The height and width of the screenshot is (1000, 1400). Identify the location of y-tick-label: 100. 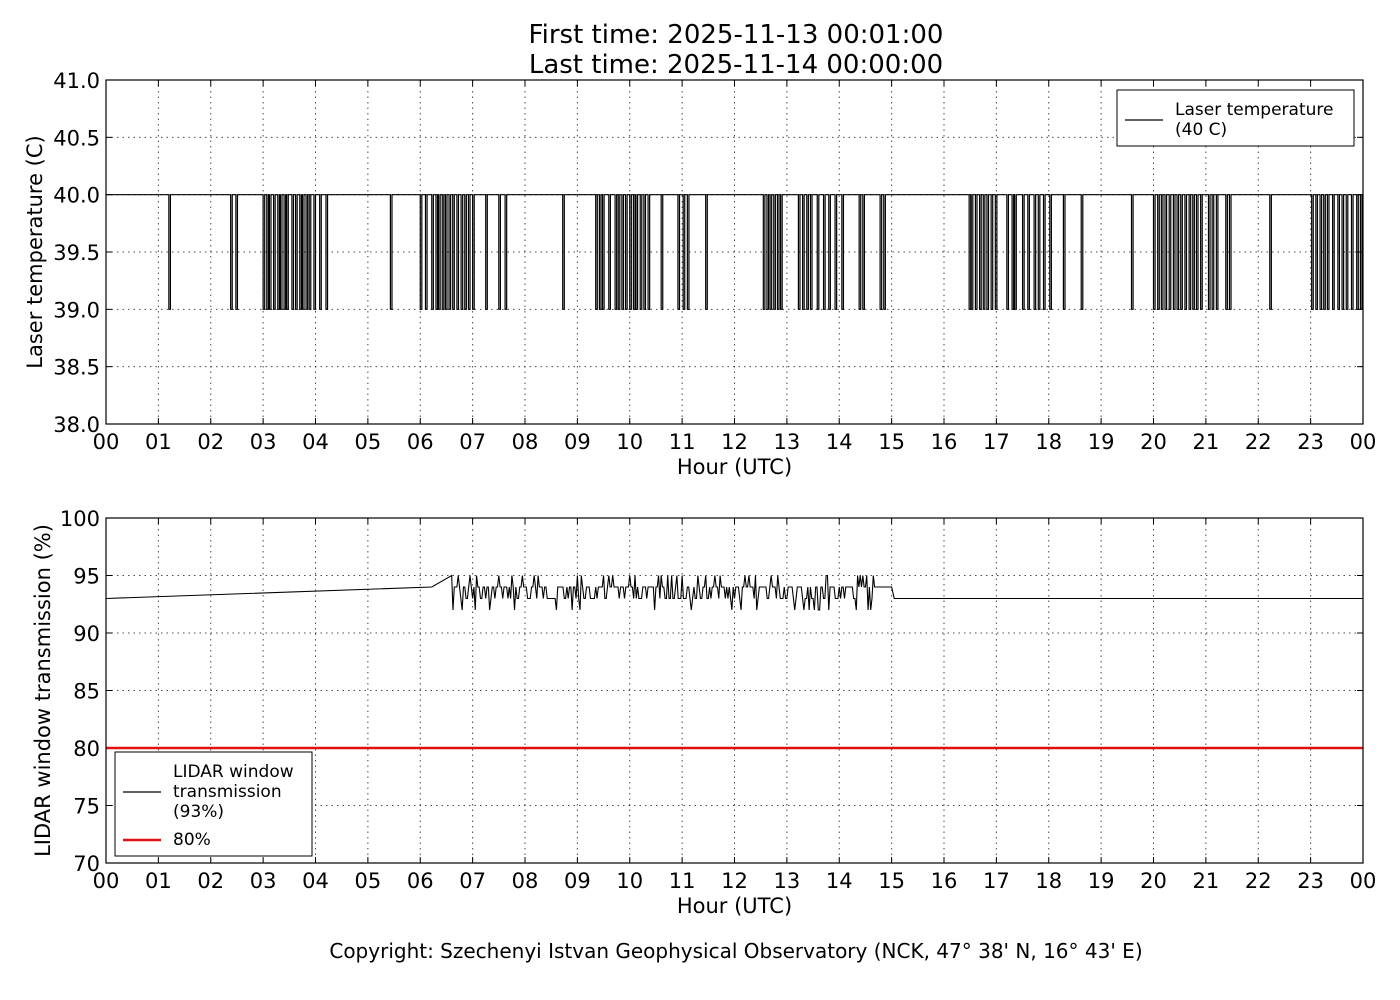
(80, 519).